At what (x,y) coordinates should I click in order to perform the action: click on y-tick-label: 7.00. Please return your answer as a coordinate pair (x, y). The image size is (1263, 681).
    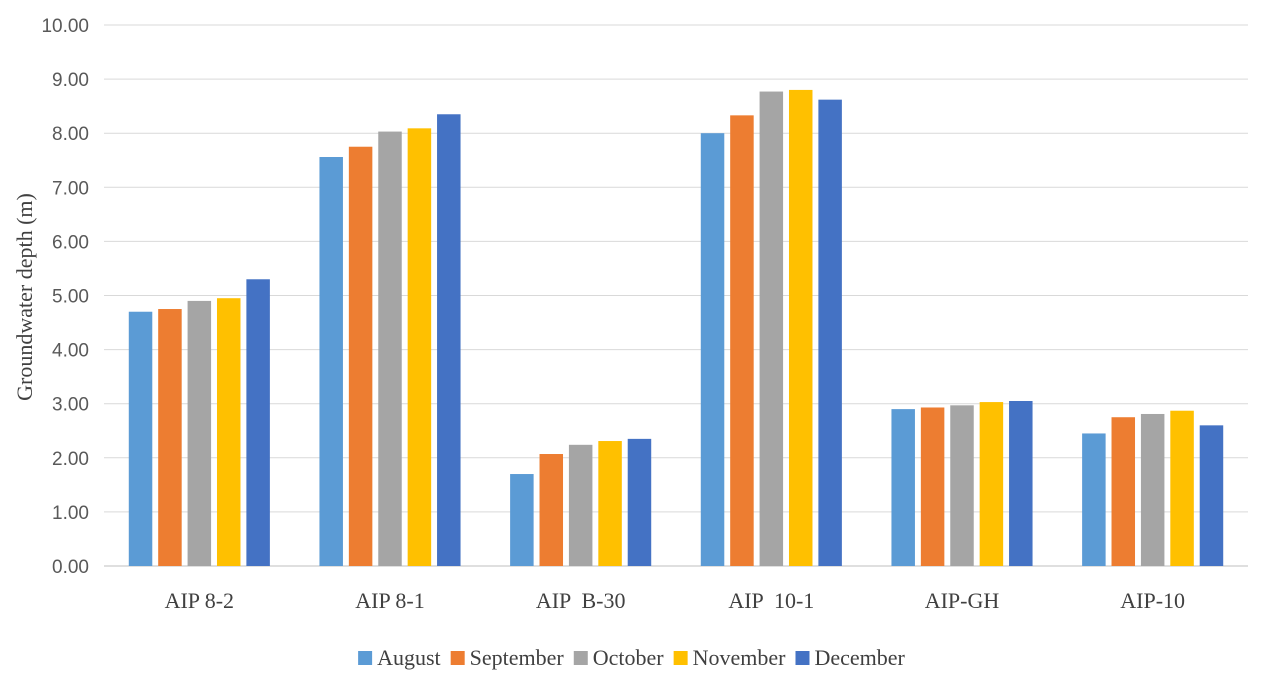
    Looking at the image, I should click on (70, 188).